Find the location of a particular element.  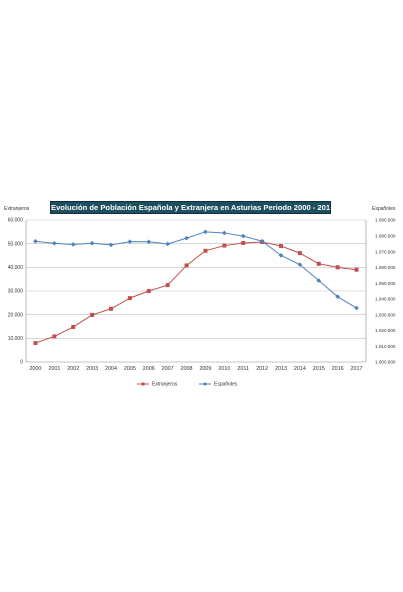

y-right-tick-label: 1.000.000 is located at coordinates (385, 362).